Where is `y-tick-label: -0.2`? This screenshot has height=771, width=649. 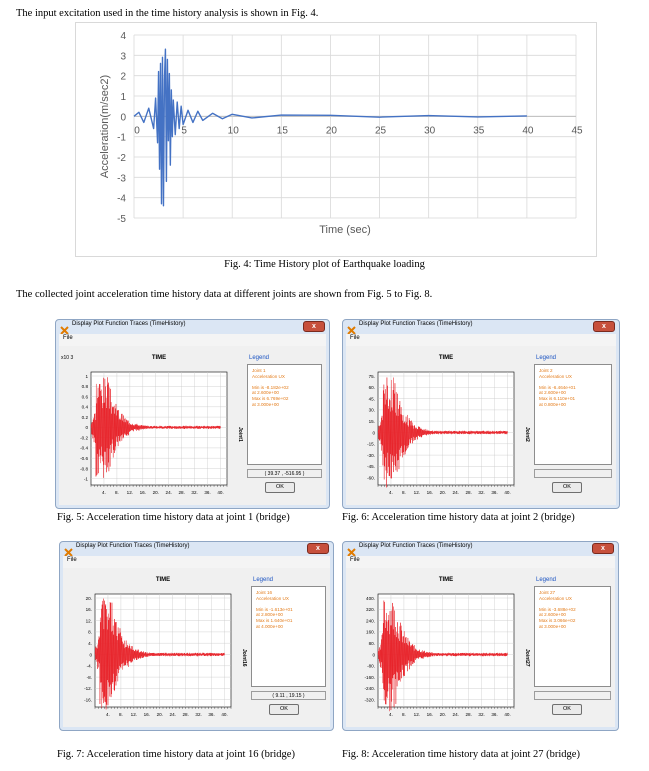 y-tick-label: -0.2 is located at coordinates (84, 437).